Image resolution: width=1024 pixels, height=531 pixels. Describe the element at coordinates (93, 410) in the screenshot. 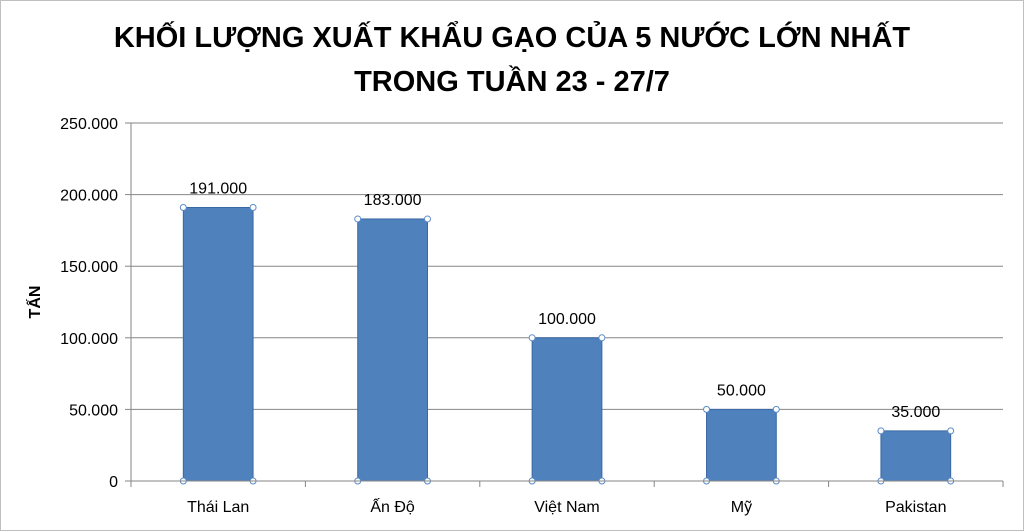

I see `y-tick-label: 50.000` at that location.